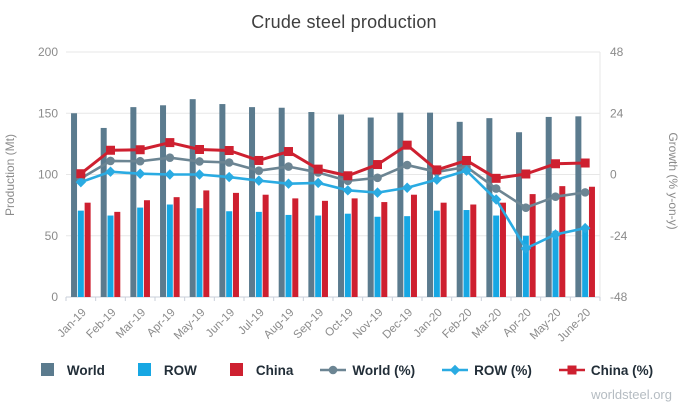 The image size is (688, 411). Describe the element at coordinates (503, 370) in the screenshot. I see `legend-label: ROW (%)` at that location.